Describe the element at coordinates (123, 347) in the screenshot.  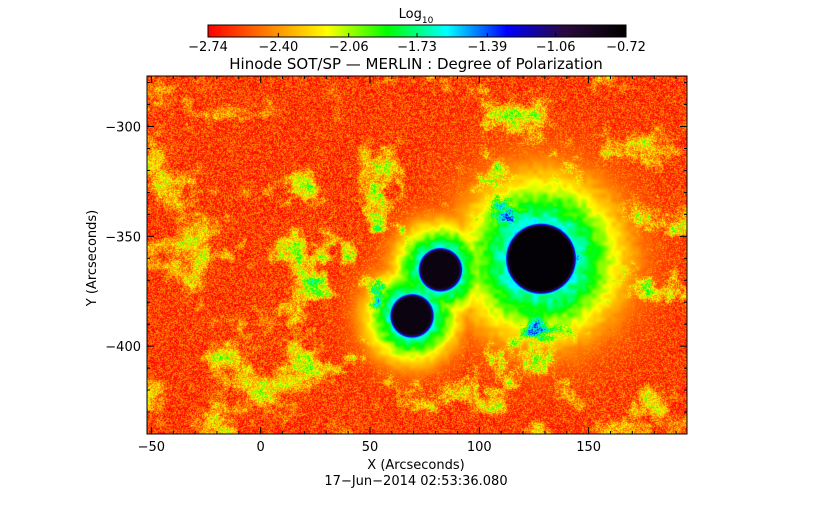
I see `y-tick-label: −400` at that location.